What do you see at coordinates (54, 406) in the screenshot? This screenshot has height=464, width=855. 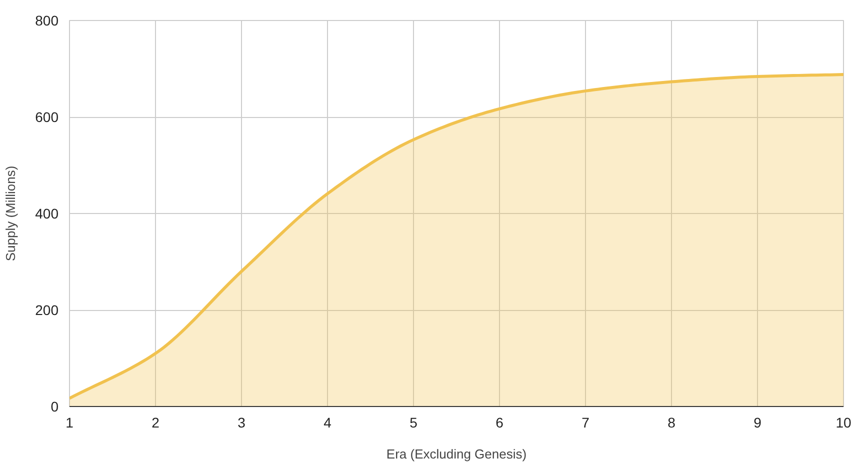 I see `y-tick-label: 0` at bounding box center [54, 406].